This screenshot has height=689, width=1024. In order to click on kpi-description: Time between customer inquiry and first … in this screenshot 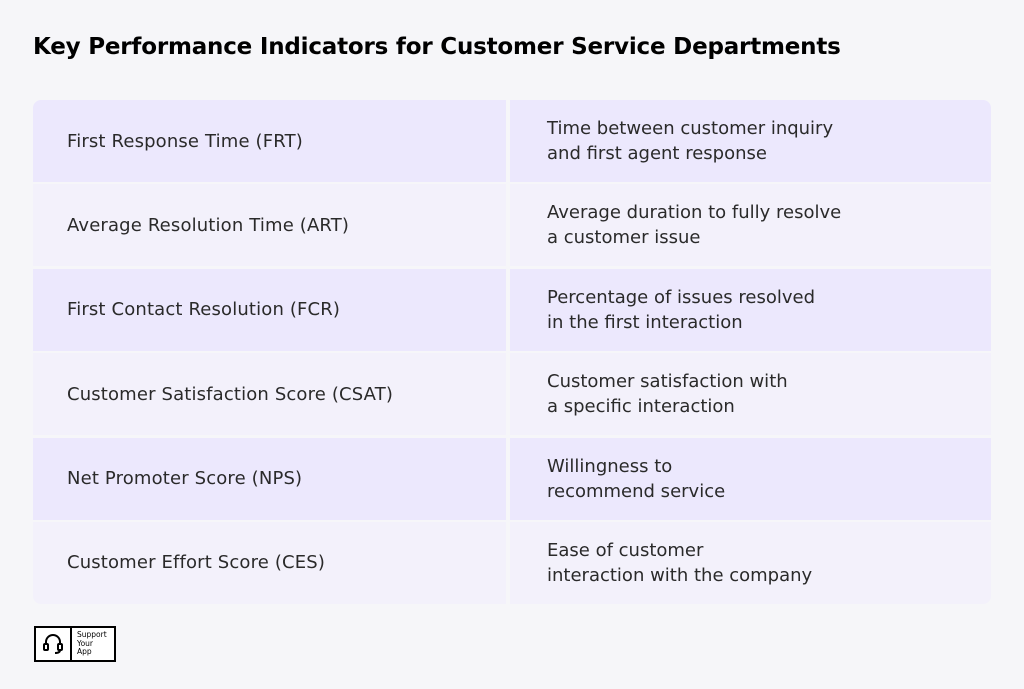, I will do `click(750, 141)`.